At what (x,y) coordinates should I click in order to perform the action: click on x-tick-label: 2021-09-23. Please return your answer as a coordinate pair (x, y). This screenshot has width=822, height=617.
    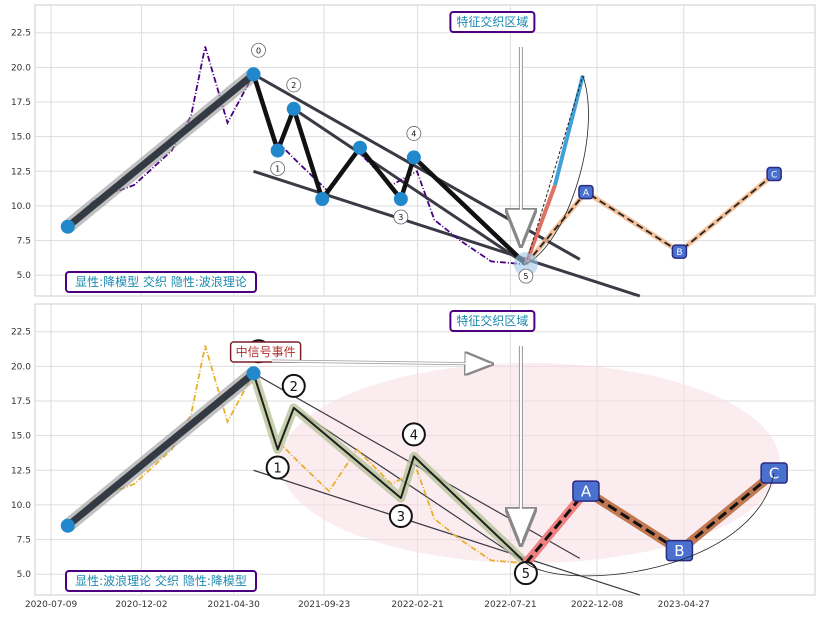
    Looking at the image, I should click on (324, 605).